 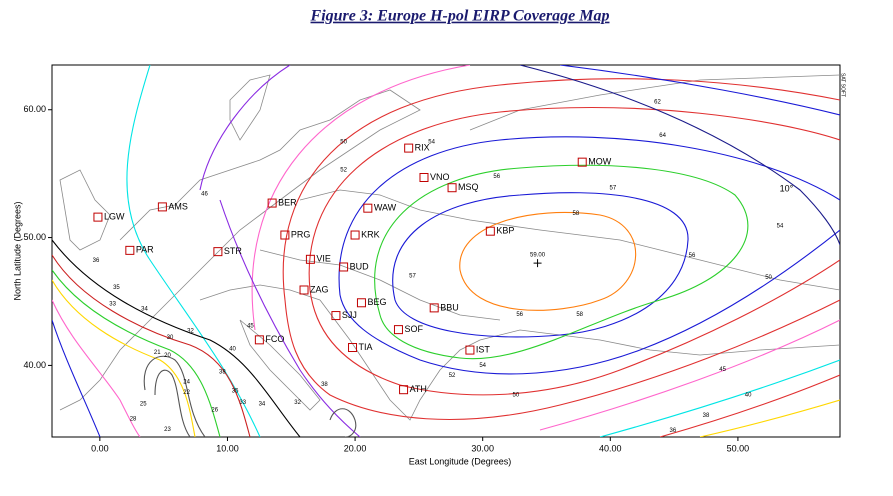 What do you see at coordinates (167, 356) in the screenshot?
I see `contour-label: 20` at bounding box center [167, 356].